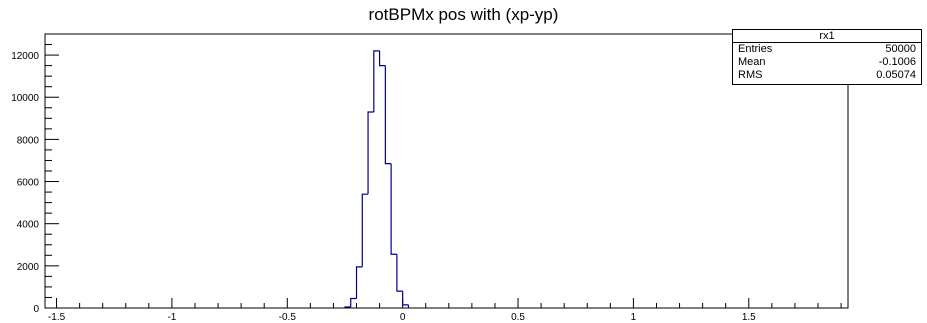 Image resolution: width=927 pixels, height=323 pixels. Describe the element at coordinates (25, 98) in the screenshot. I see `y-tick-label: 10000` at that location.